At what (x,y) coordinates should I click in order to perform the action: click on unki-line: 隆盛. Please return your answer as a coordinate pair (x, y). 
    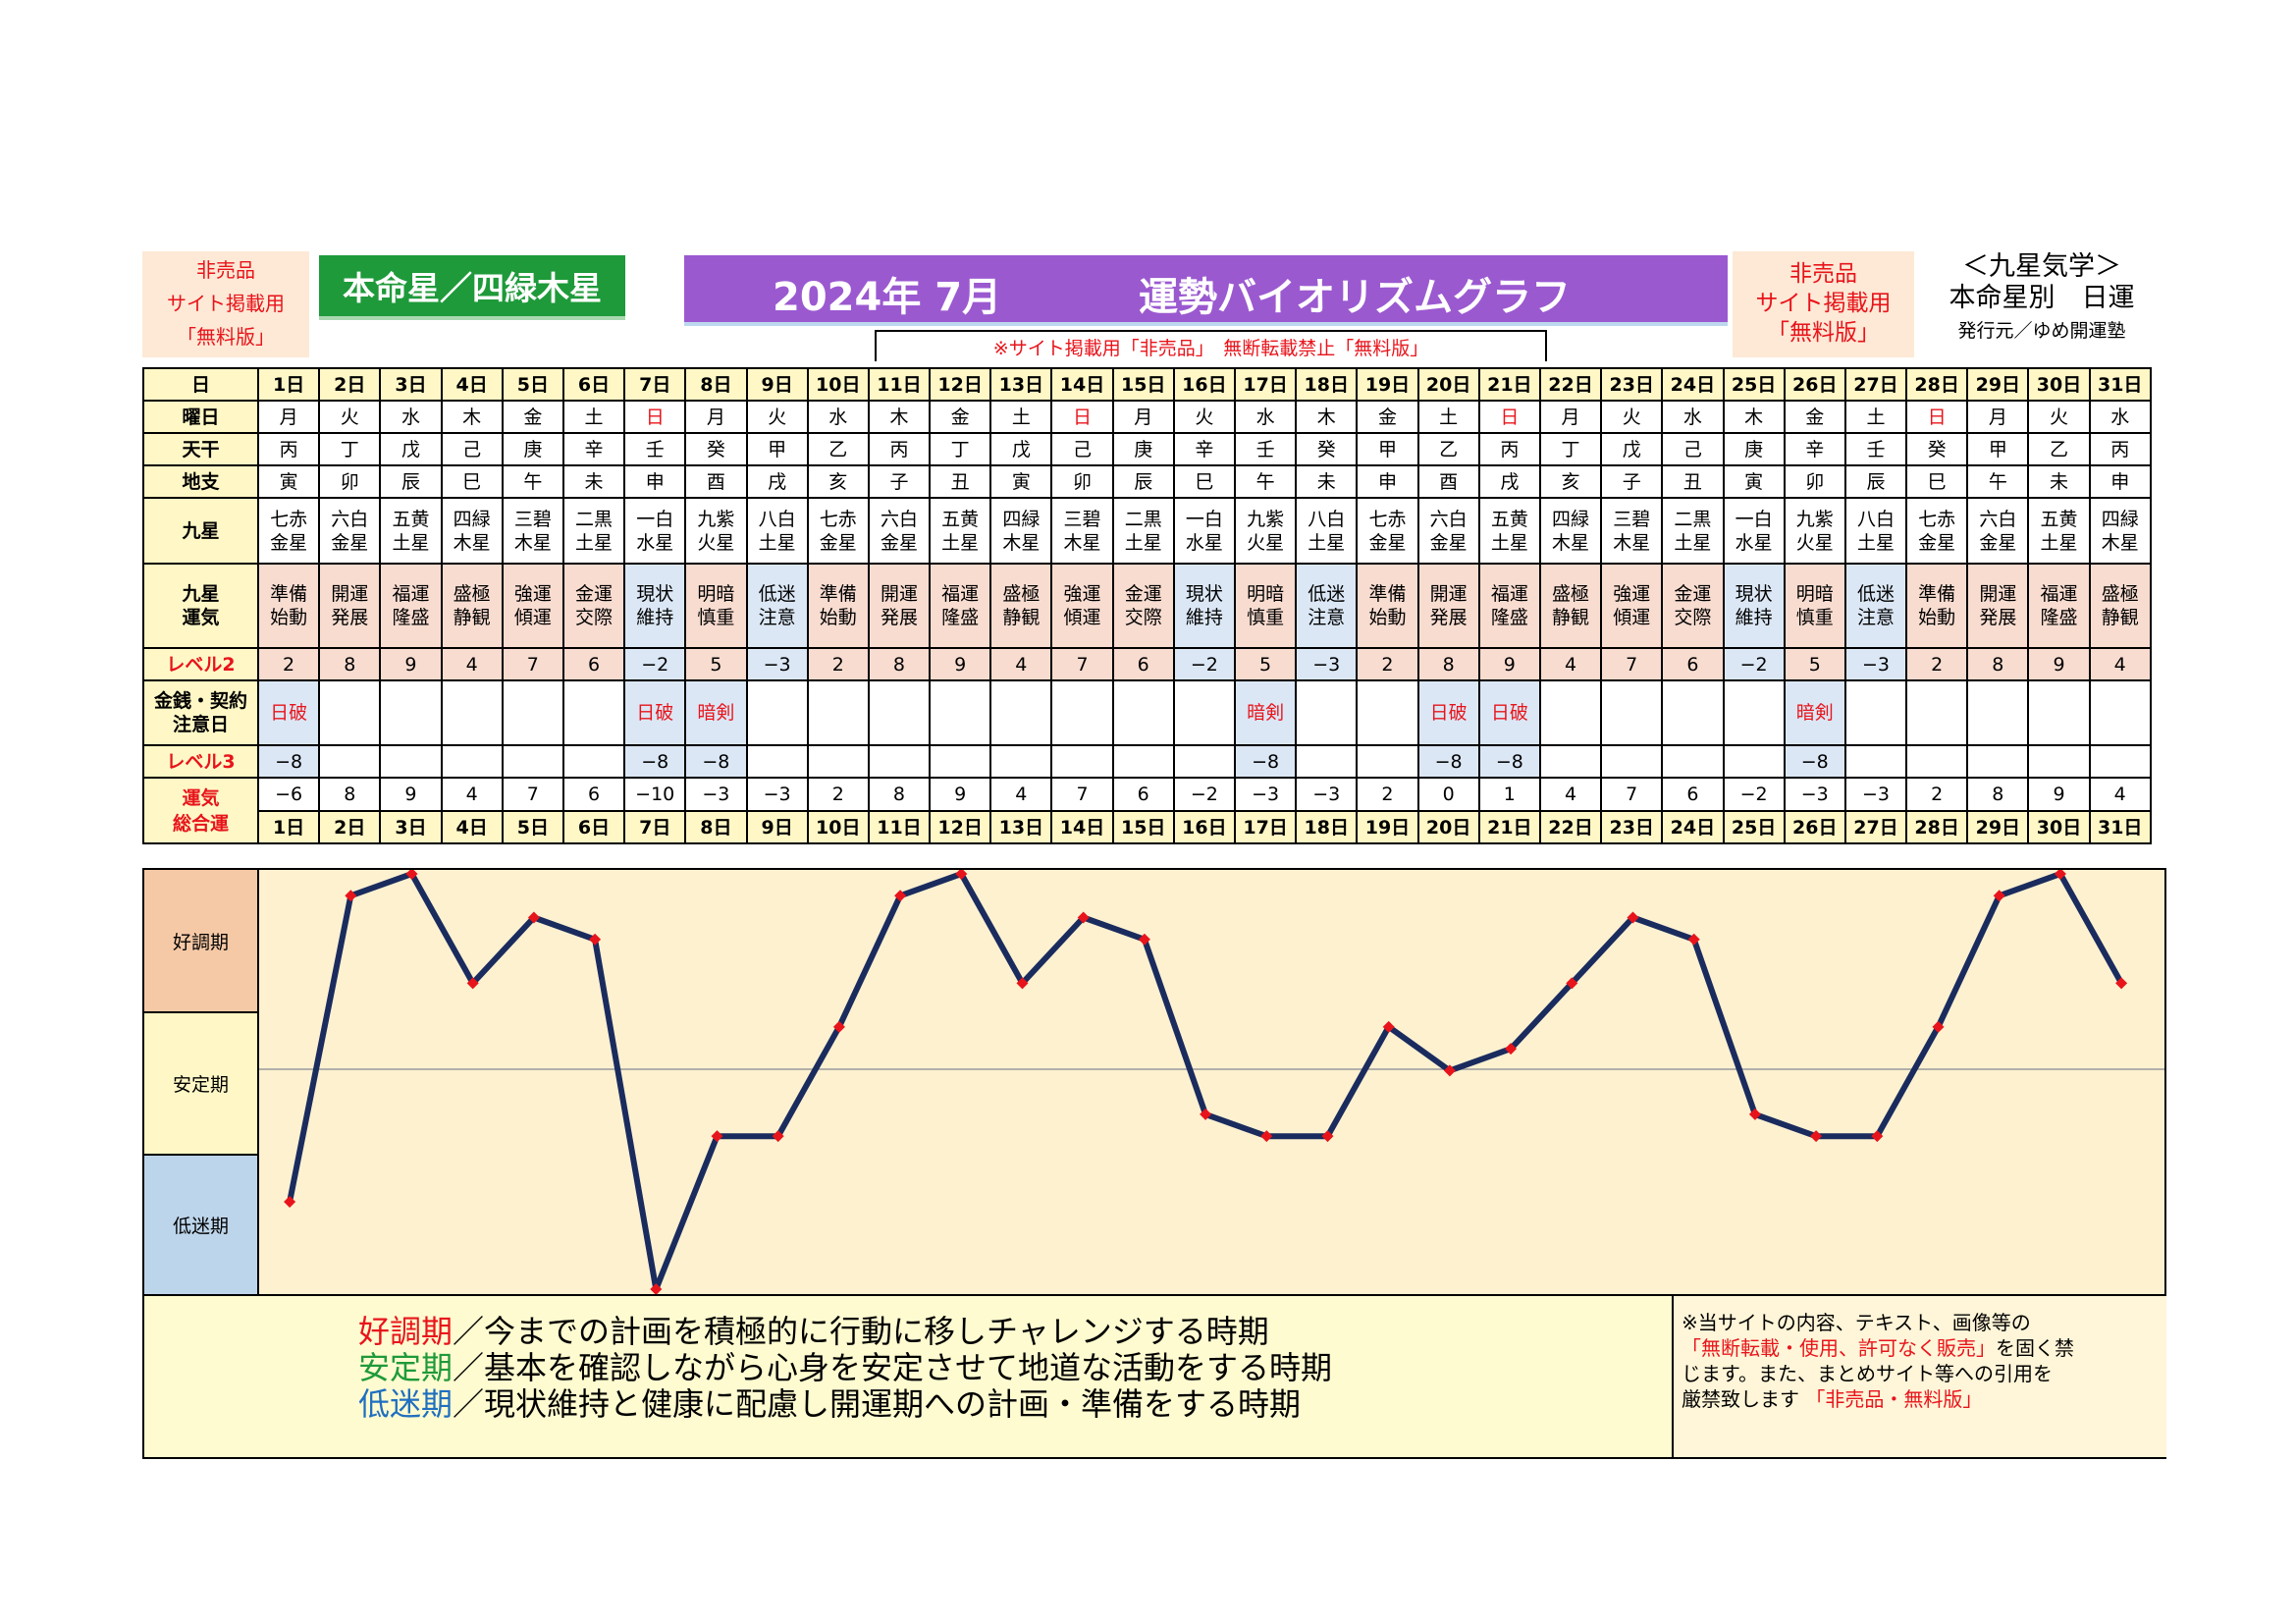
    Looking at the image, I should click on (2059, 617).